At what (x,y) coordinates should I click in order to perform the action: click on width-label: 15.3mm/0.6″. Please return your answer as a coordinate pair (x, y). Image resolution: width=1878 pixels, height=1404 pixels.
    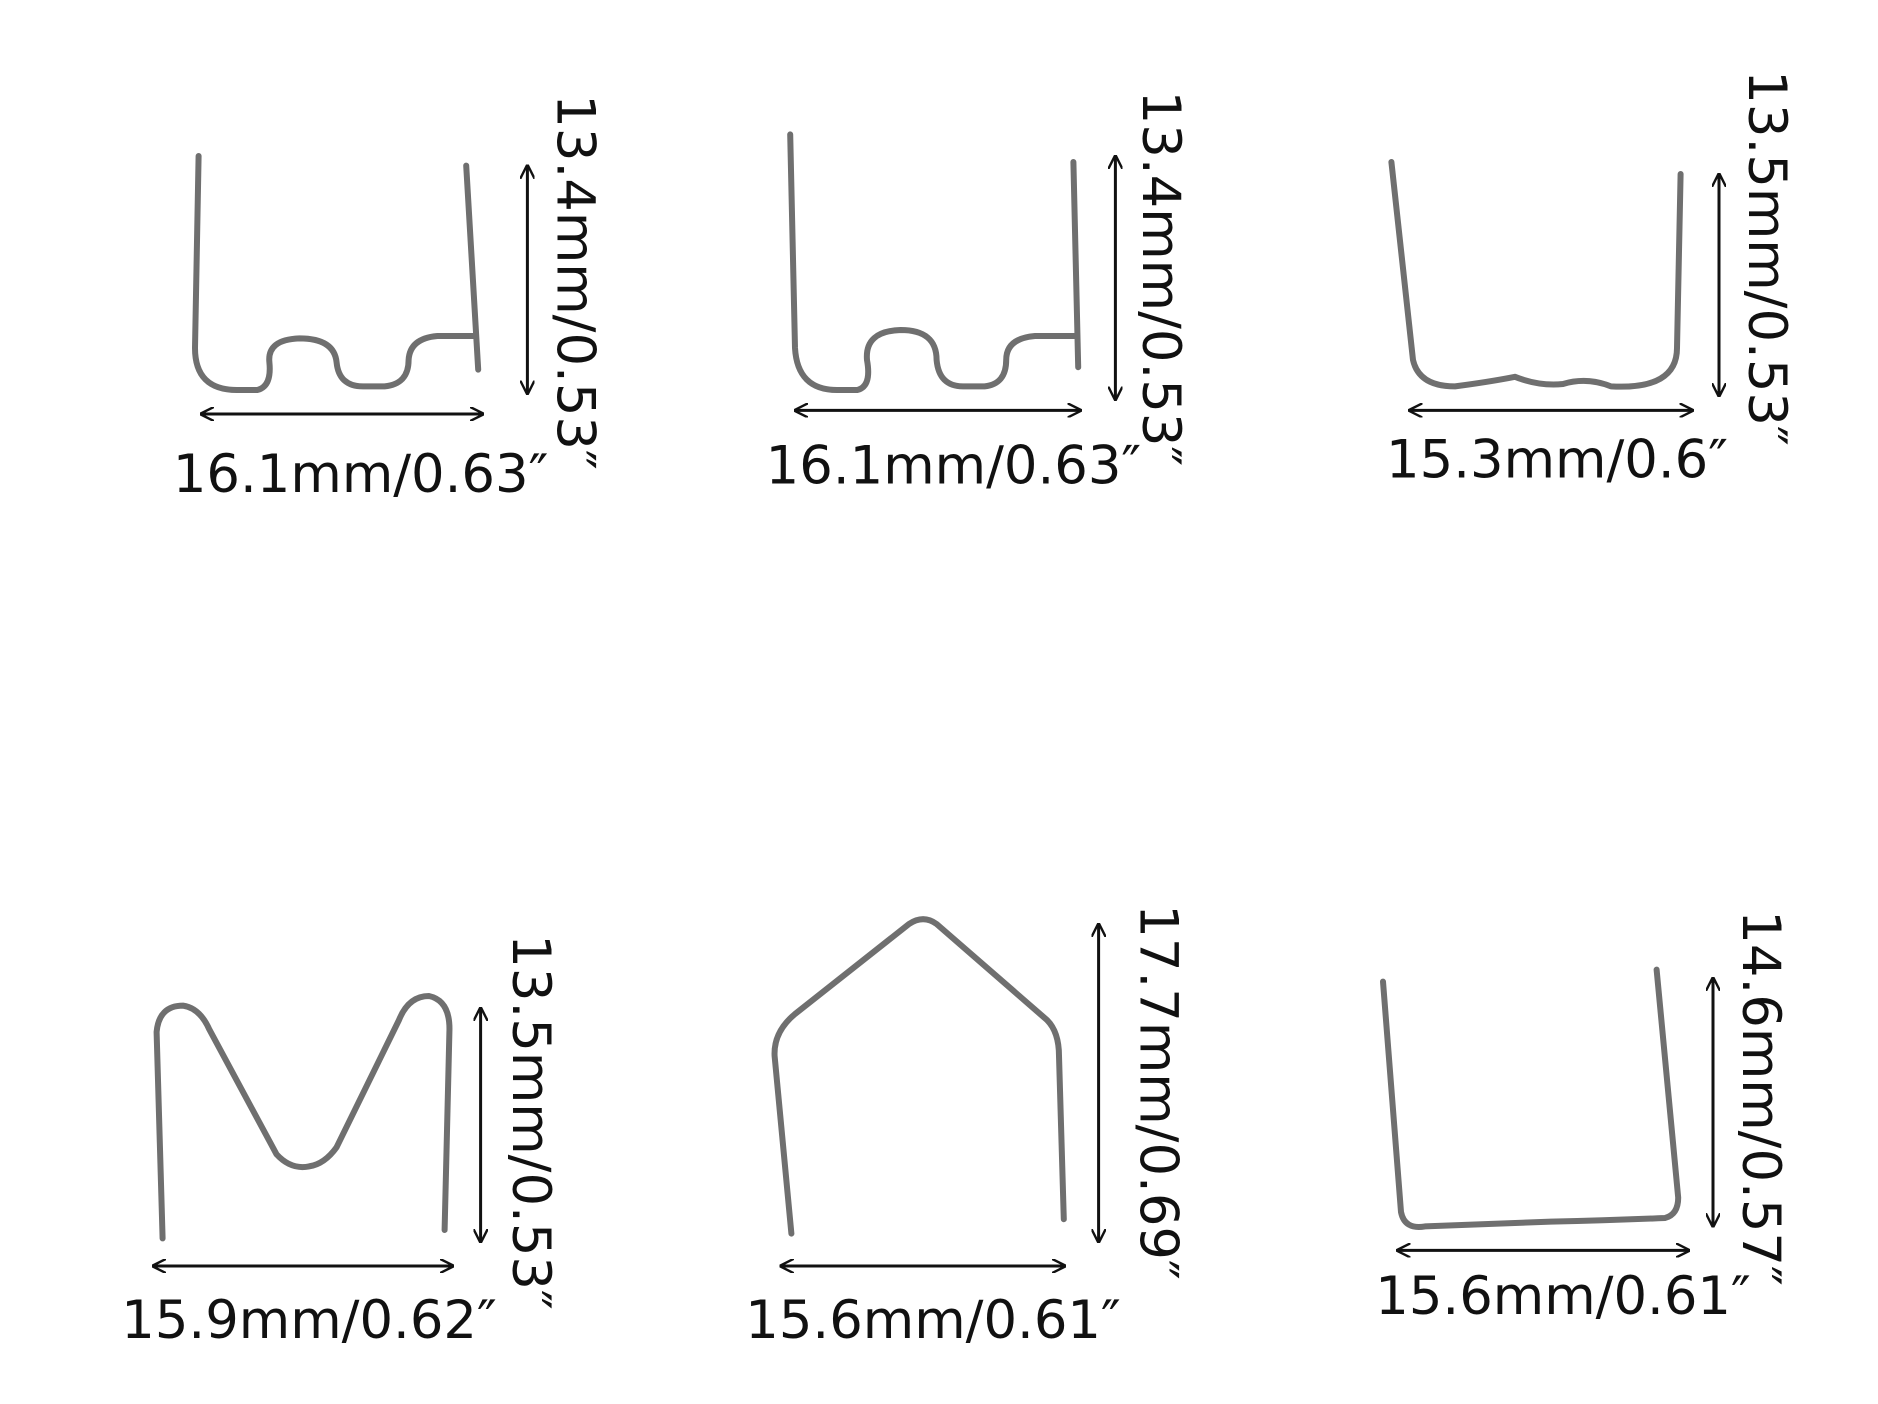
    Looking at the image, I should click on (1557, 460).